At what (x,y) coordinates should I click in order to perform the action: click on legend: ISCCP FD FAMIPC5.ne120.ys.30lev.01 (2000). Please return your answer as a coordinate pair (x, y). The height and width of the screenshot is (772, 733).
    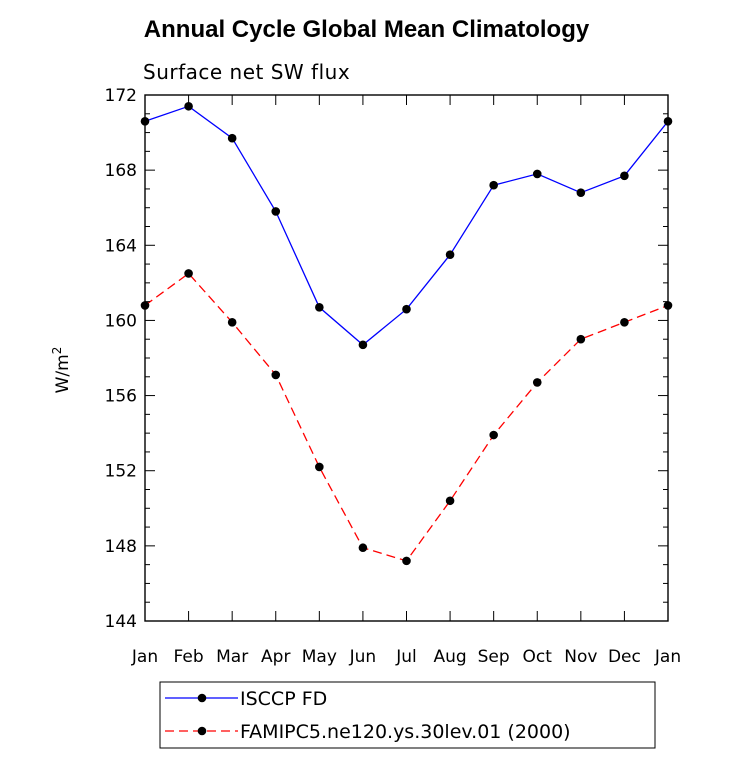
    Looking at the image, I should click on (407, 715).